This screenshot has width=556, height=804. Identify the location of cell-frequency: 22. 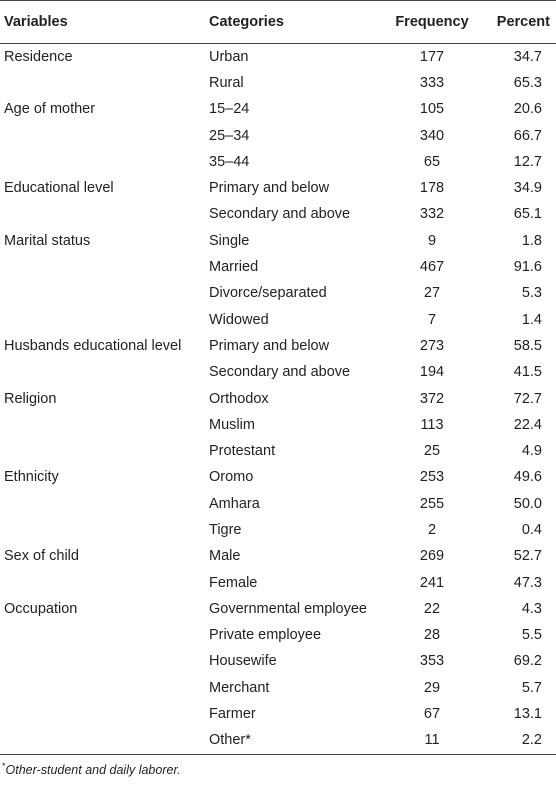
(432, 608).